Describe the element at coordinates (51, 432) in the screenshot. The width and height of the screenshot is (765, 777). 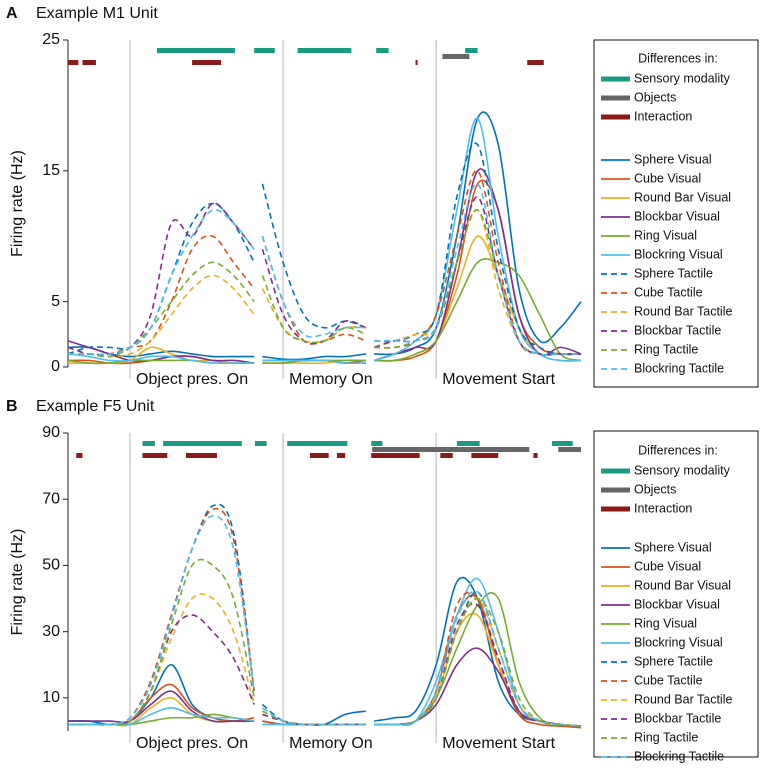
I see `y-tick-label: 90` at that location.